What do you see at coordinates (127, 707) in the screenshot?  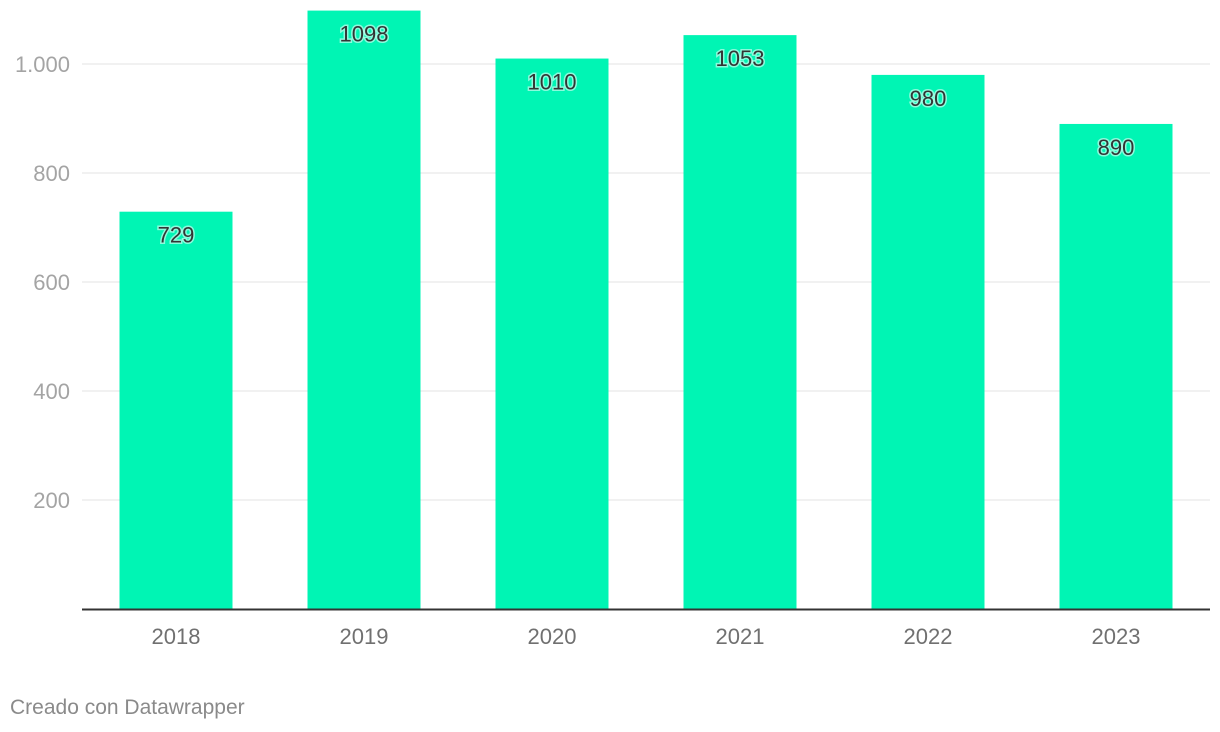 I see `footer-credit: Creado con Datawrapper` at bounding box center [127, 707].